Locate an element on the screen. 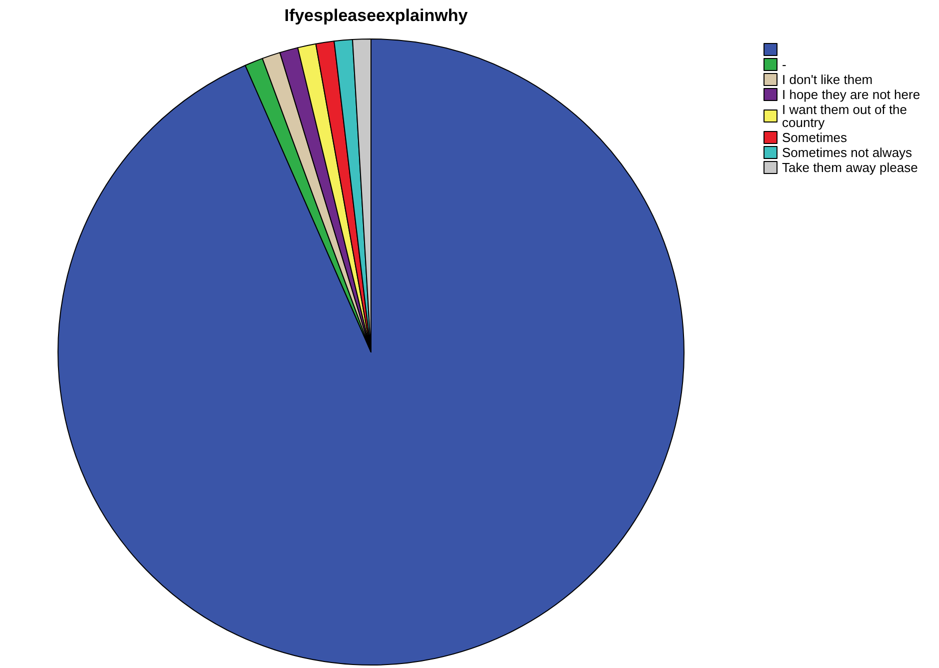  legend-label: Take them away please is located at coordinates (850, 167).